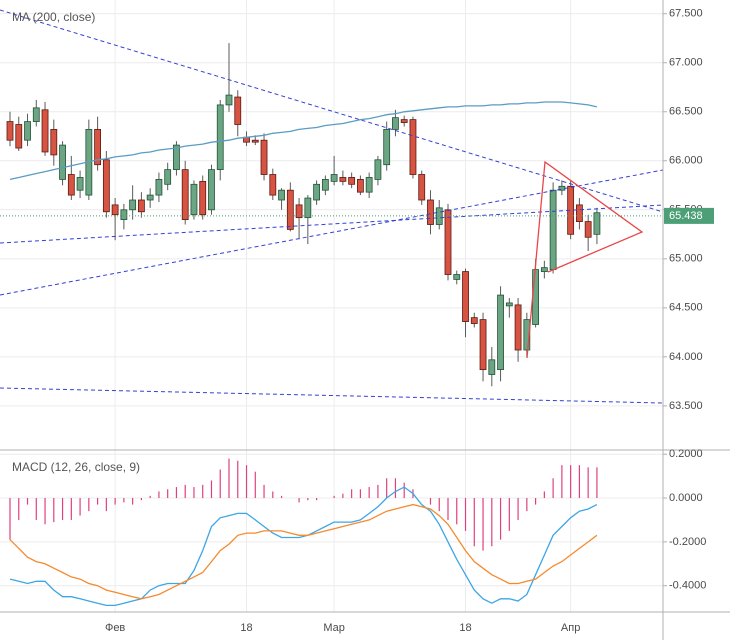 The width and height of the screenshot is (730, 640). I want to click on last-price-label: 65.438, so click(686, 216).